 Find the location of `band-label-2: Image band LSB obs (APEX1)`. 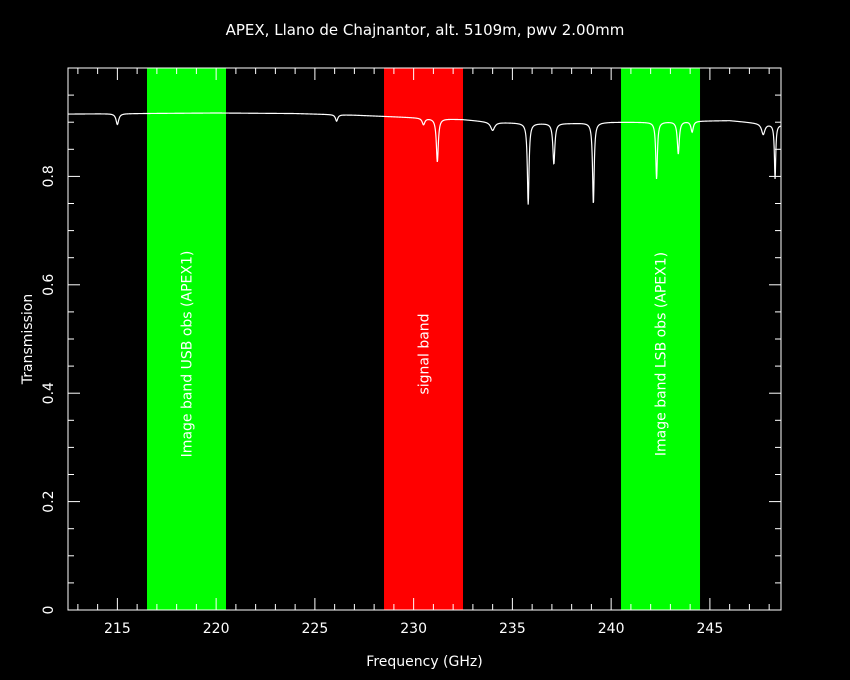

band-label-2: Image band LSB obs (APEX1) is located at coordinates (662, 354).